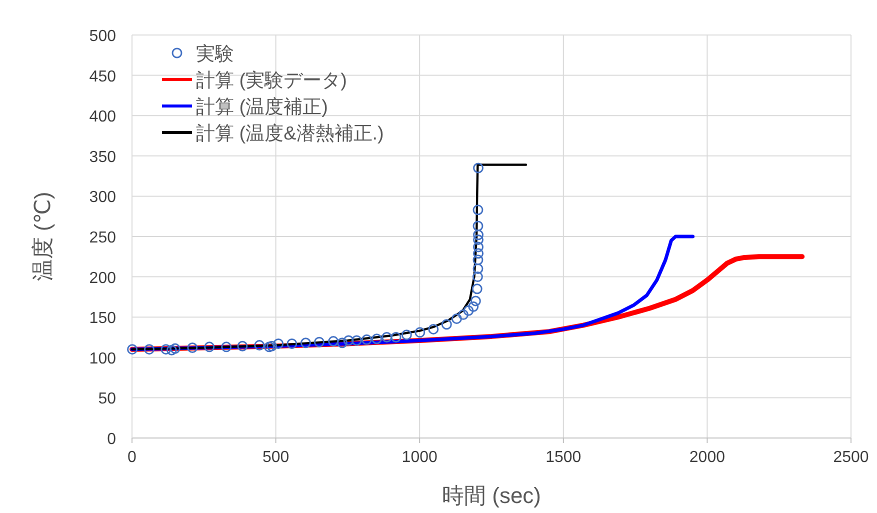 The height and width of the screenshot is (513, 877). I want to click on x-tick-label: 1000, so click(420, 457).